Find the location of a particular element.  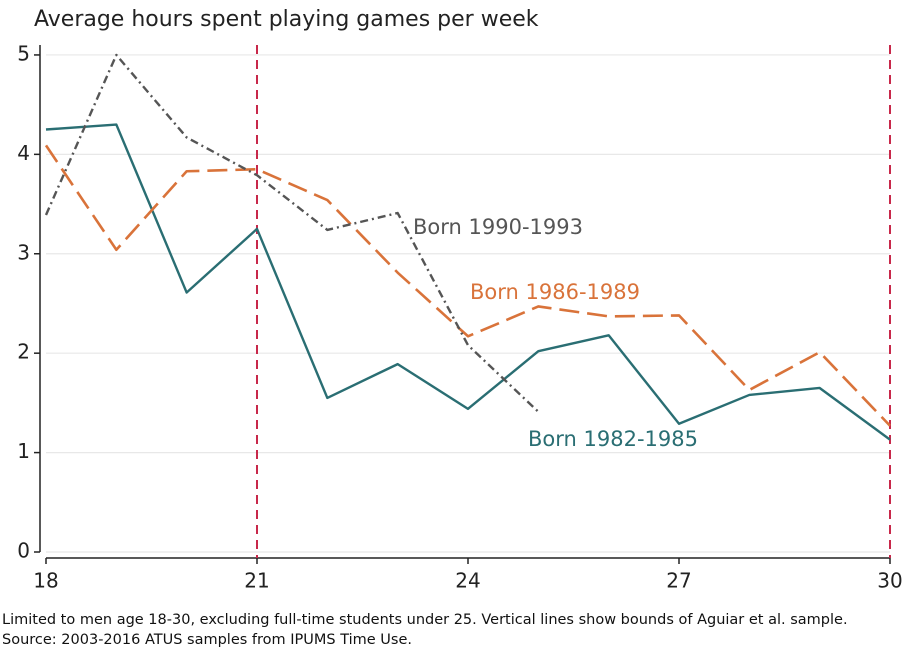

x-tick-label: 18 is located at coordinates (45, 581).